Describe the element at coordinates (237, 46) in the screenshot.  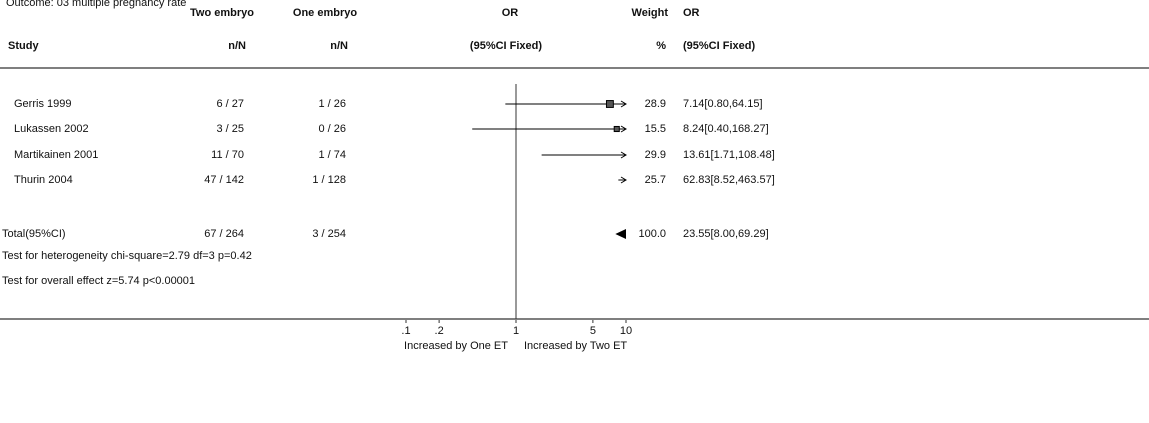
I see `header-group1-sub: n/N` at that location.